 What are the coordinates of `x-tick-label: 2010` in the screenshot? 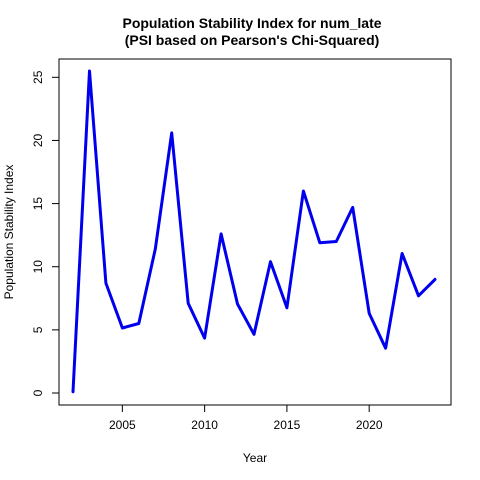 It's located at (204, 425).